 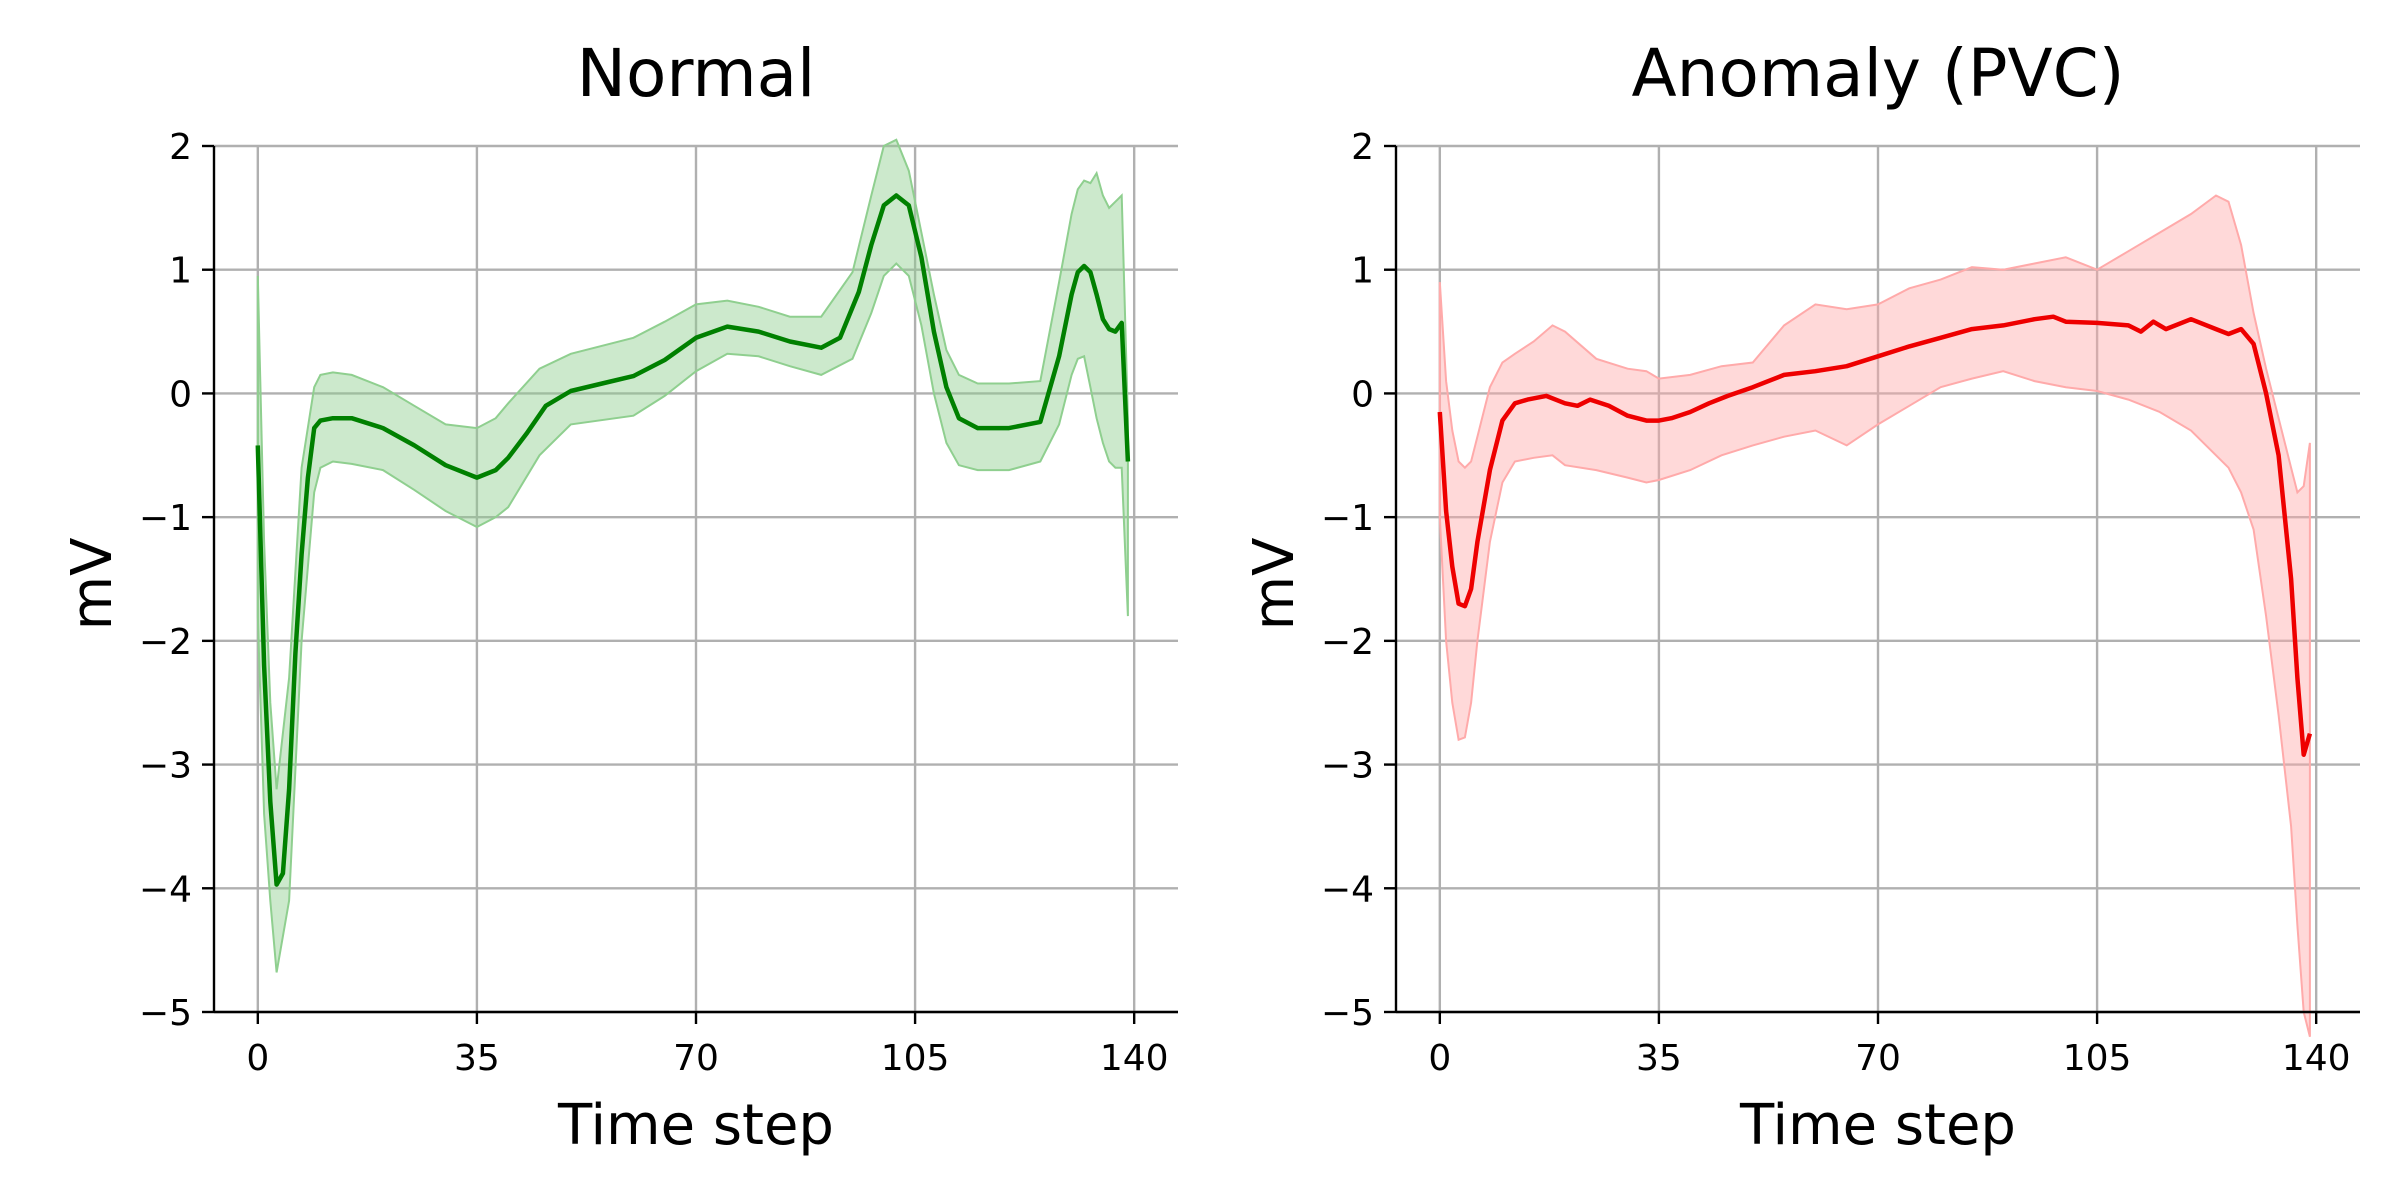 I want to click on mean-line, so click(x=1875, y=535).